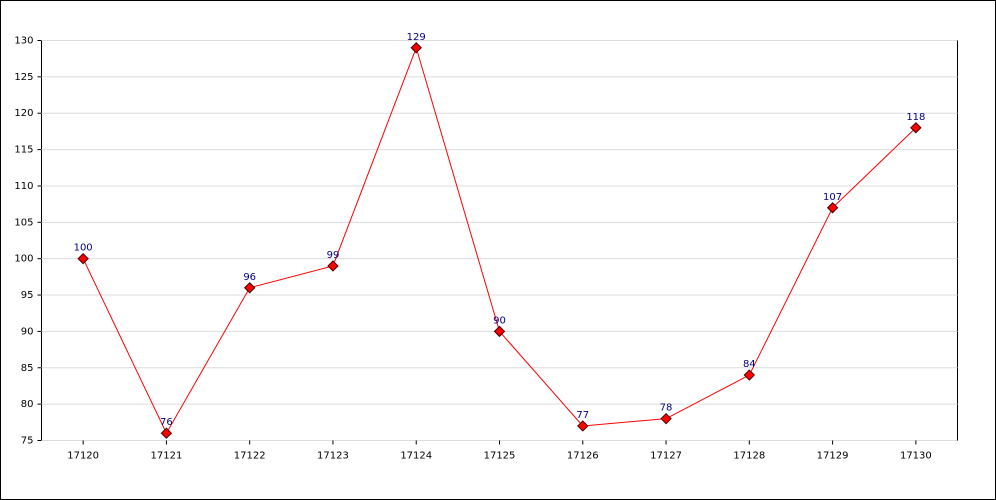  Describe the element at coordinates (27, 404) in the screenshot. I see `y-tick-label: 80` at that location.